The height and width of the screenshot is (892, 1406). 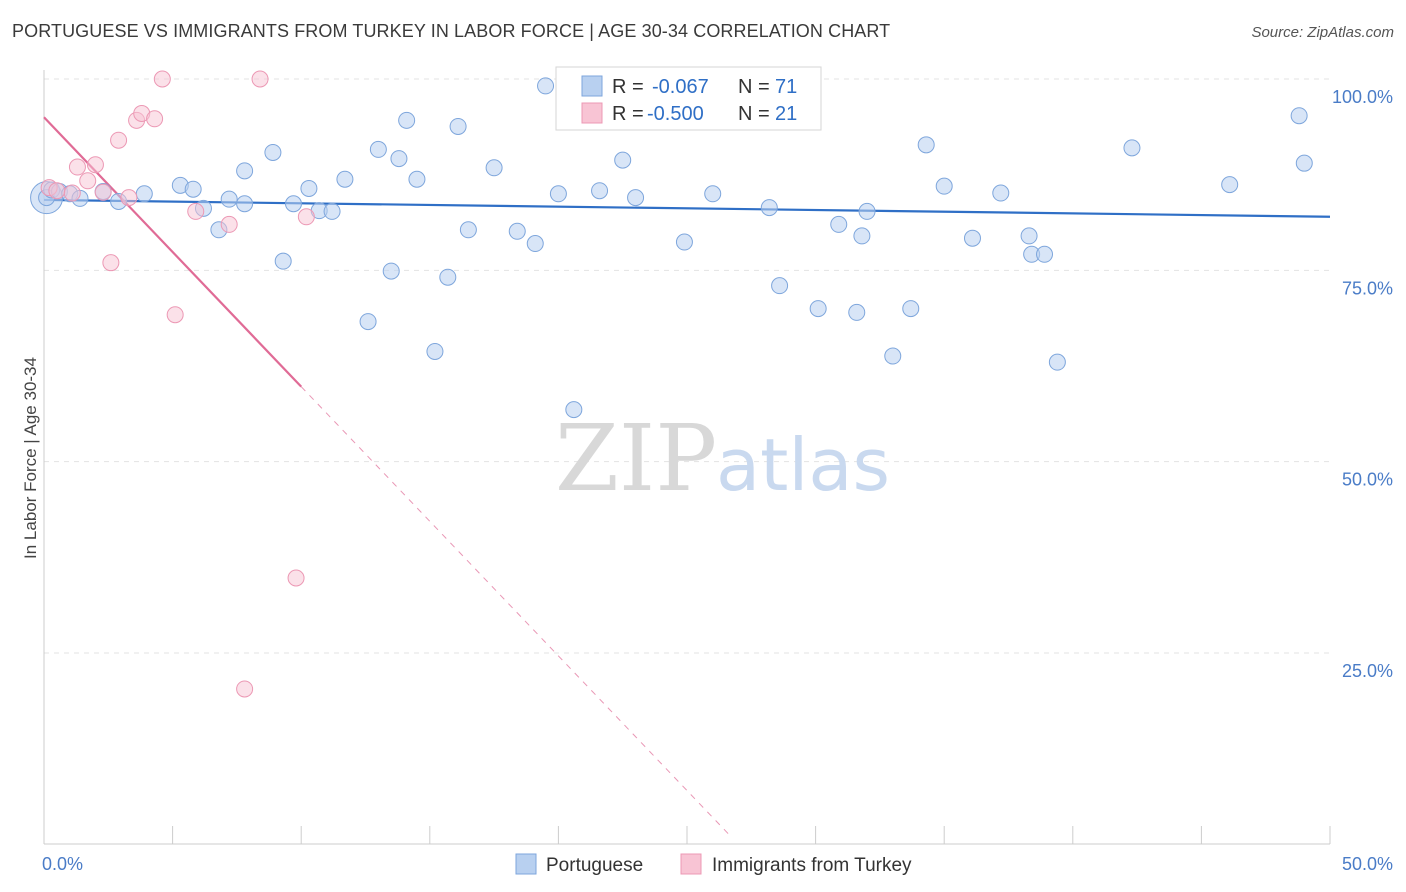 I want to click on bottom-legend-swatch-turkey, so click(x=691, y=864).